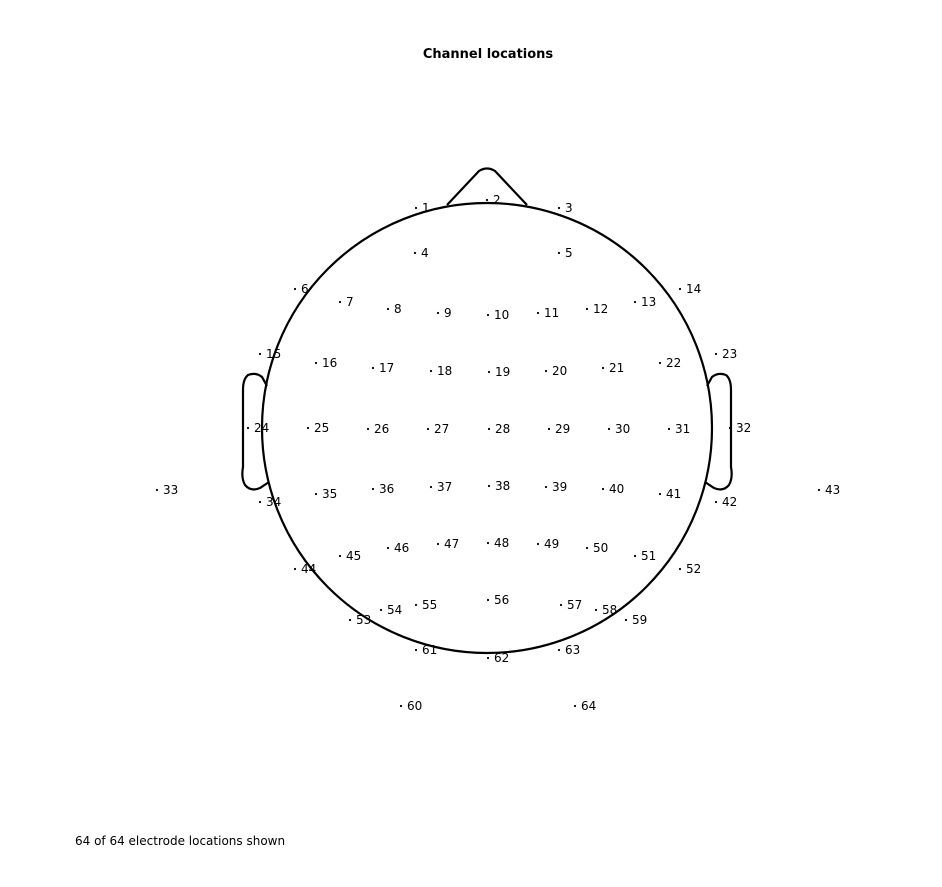 This screenshot has height=887, width=942. Describe the element at coordinates (501, 315) in the screenshot. I see `electrode-label: 10` at that location.